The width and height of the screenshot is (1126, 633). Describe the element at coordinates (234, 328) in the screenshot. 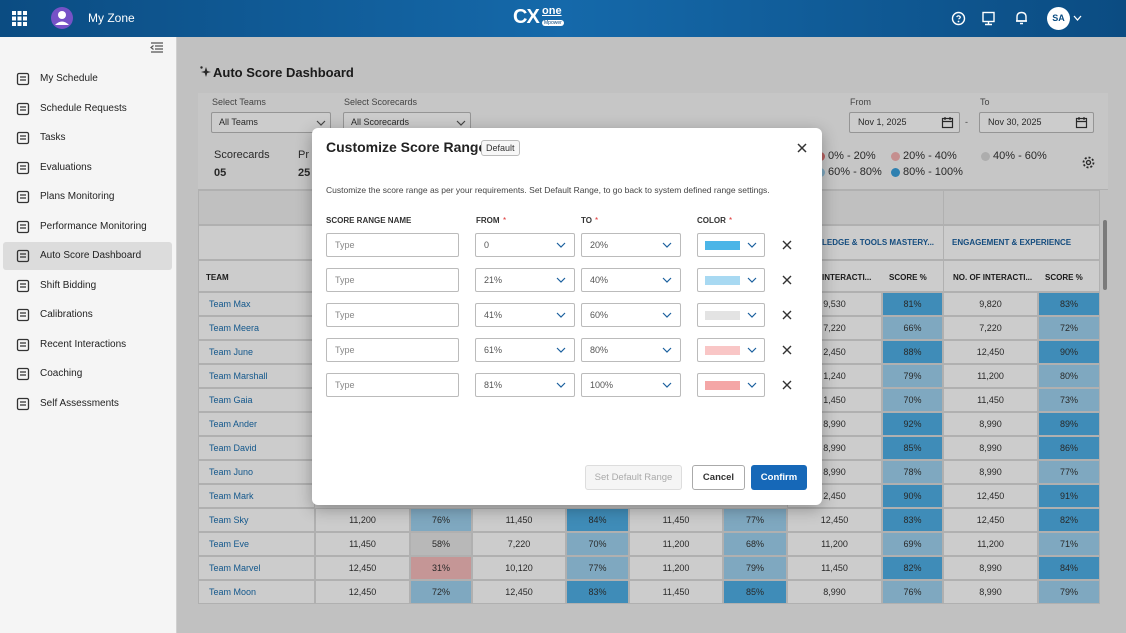

I see `team-name: Team Meera` at that location.